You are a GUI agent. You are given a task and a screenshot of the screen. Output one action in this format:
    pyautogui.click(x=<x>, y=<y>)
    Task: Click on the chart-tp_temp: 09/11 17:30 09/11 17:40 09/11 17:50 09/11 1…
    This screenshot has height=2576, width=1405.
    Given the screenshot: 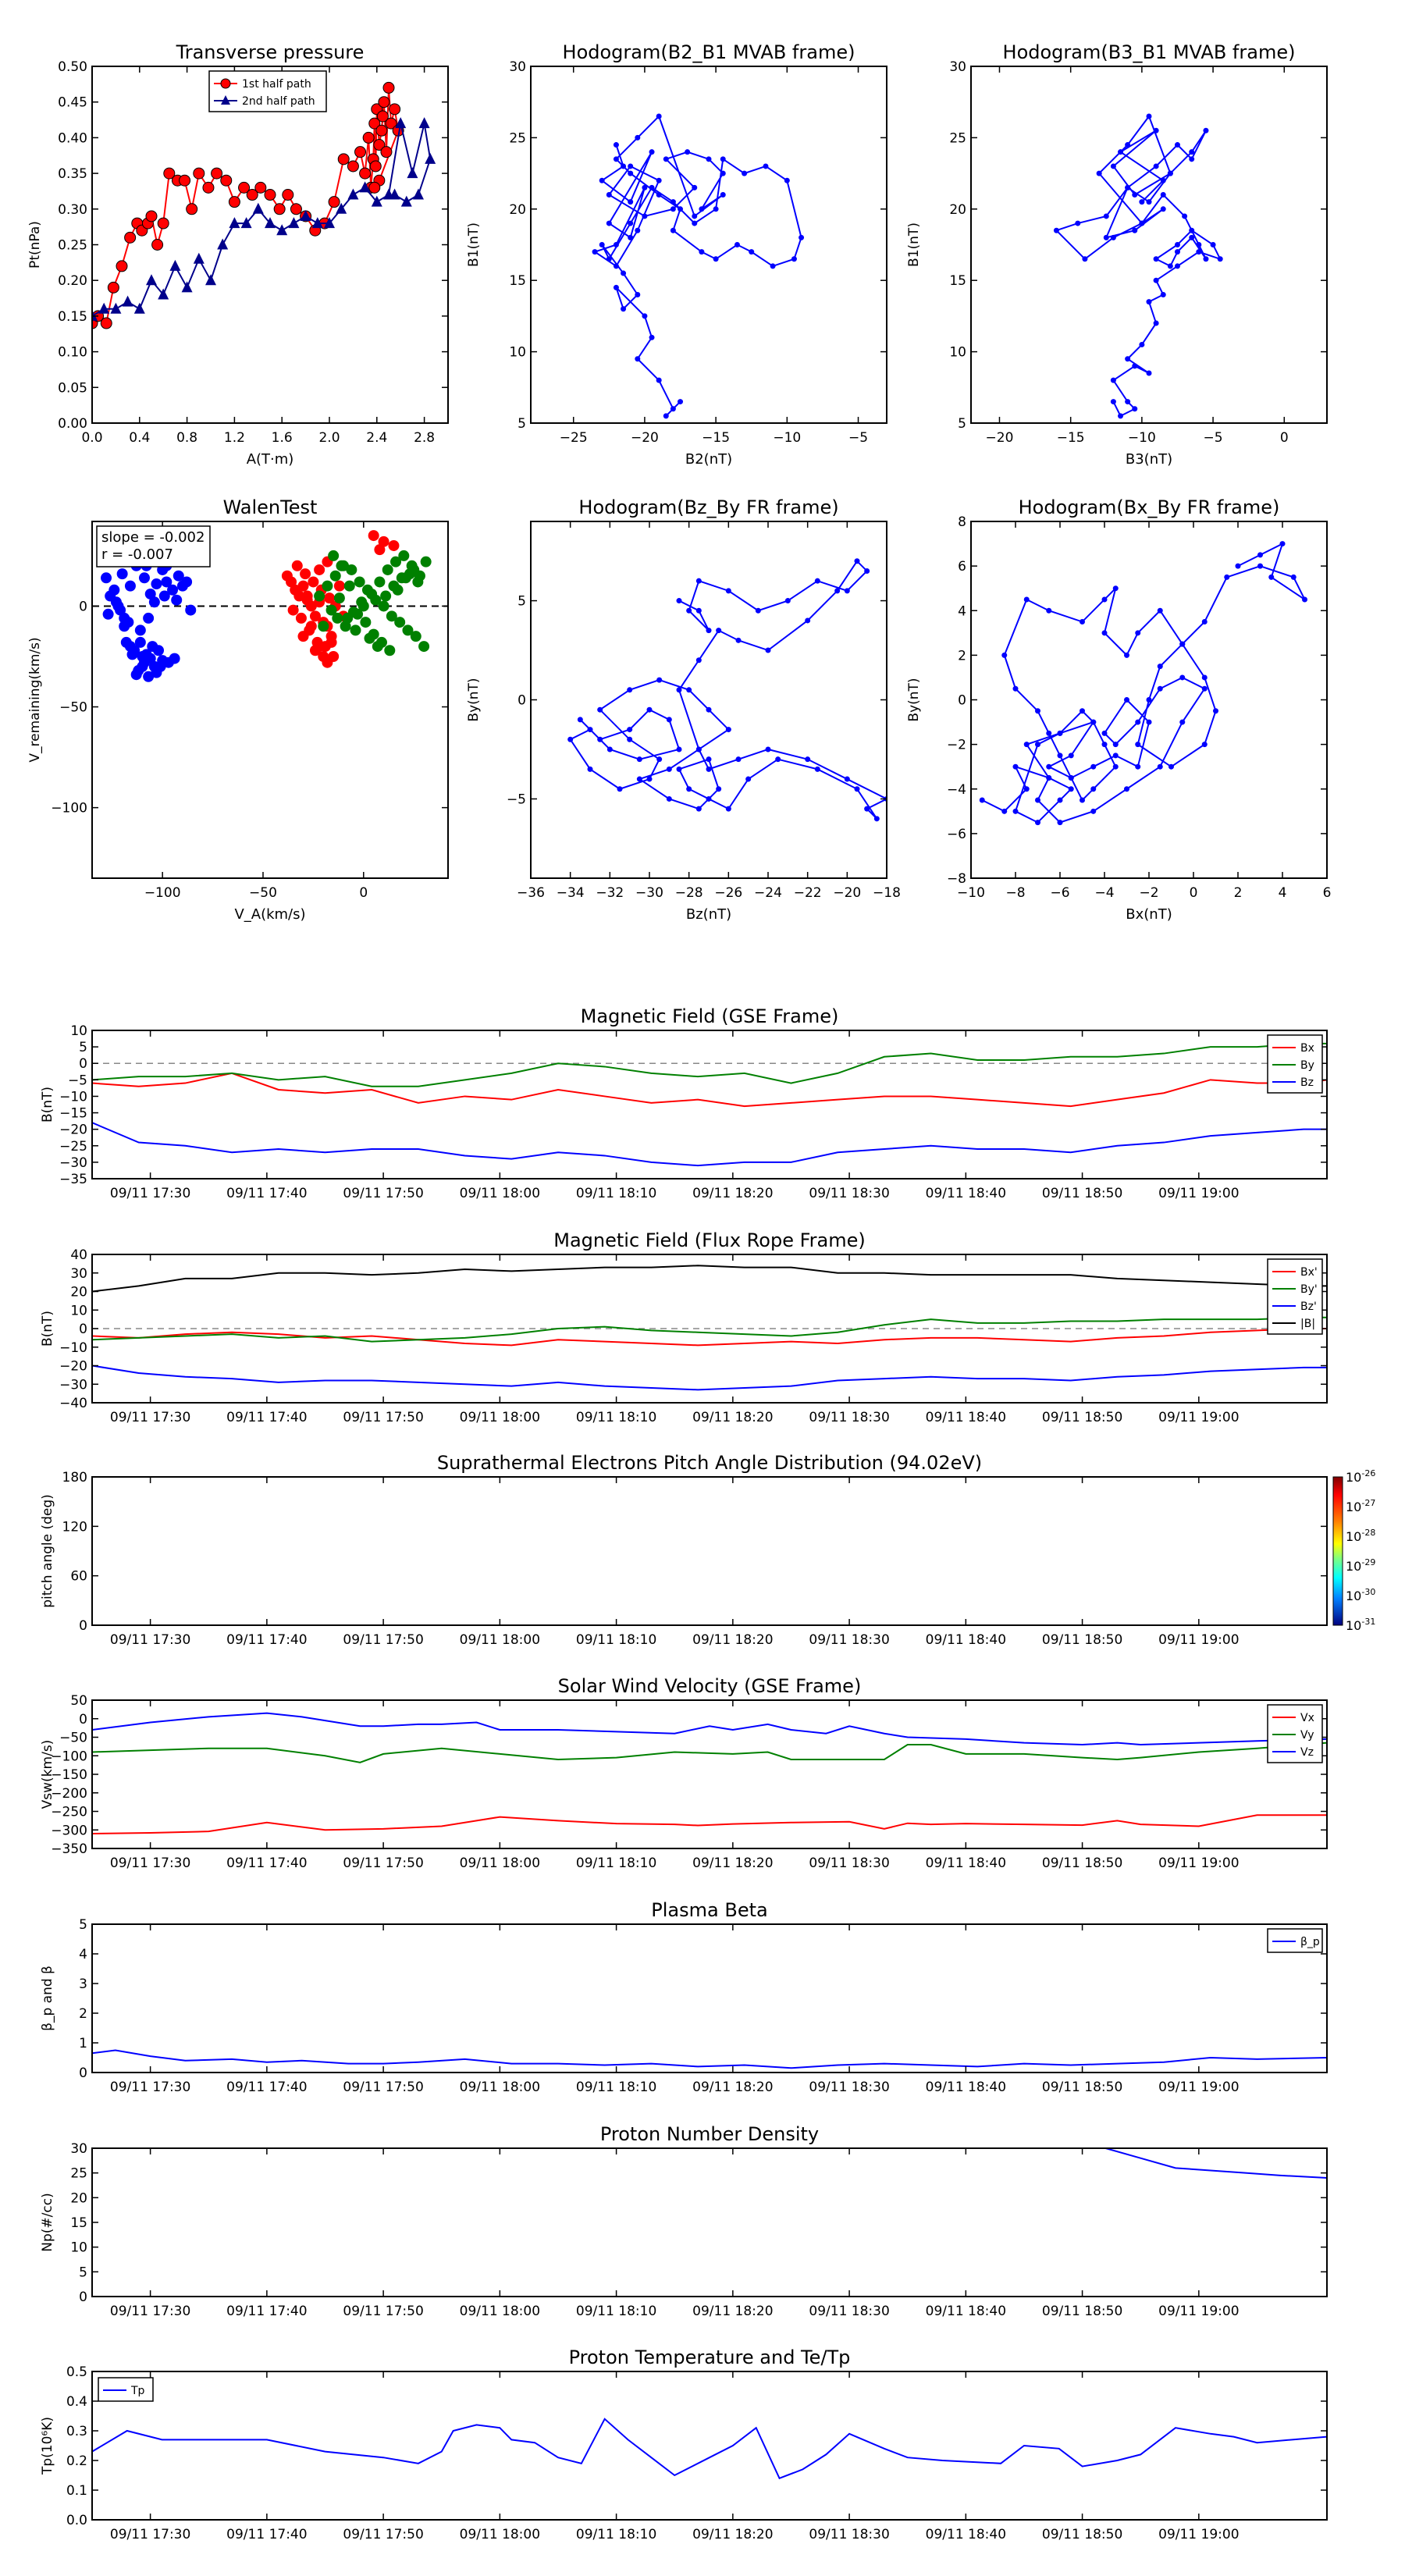 What is the action you would take?
    pyautogui.click(x=684, y=2444)
    